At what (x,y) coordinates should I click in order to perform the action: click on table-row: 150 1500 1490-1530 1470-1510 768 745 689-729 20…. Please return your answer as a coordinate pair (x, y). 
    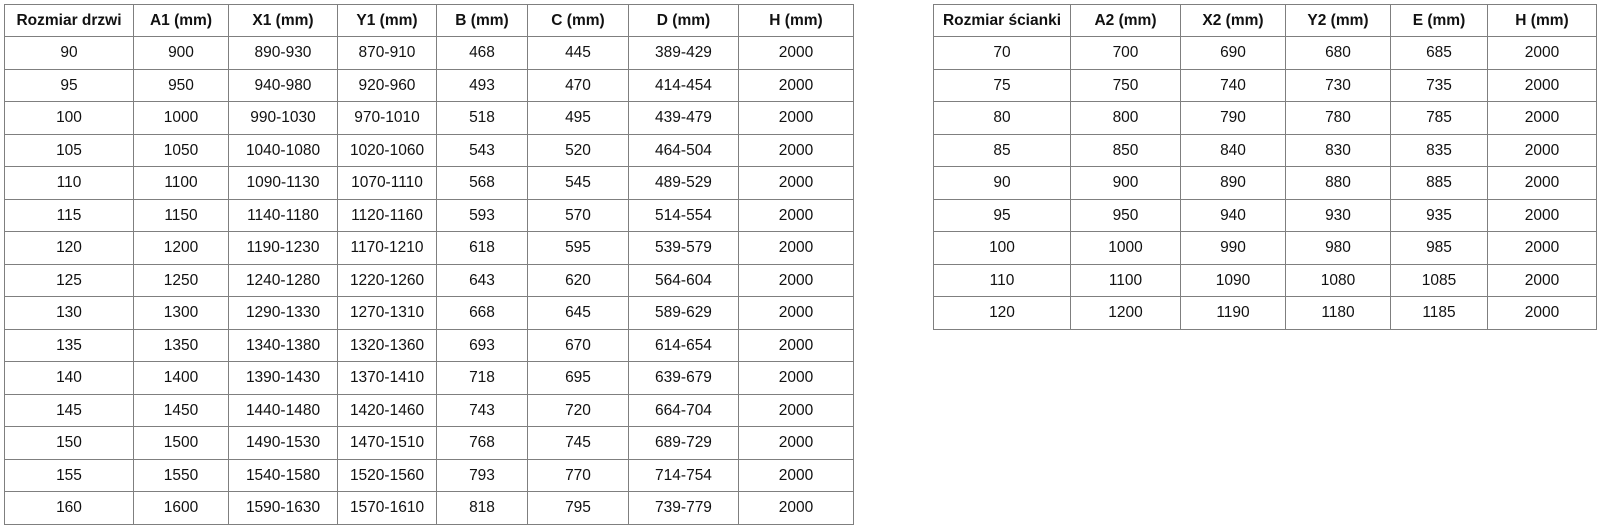
    Looking at the image, I should click on (429, 443).